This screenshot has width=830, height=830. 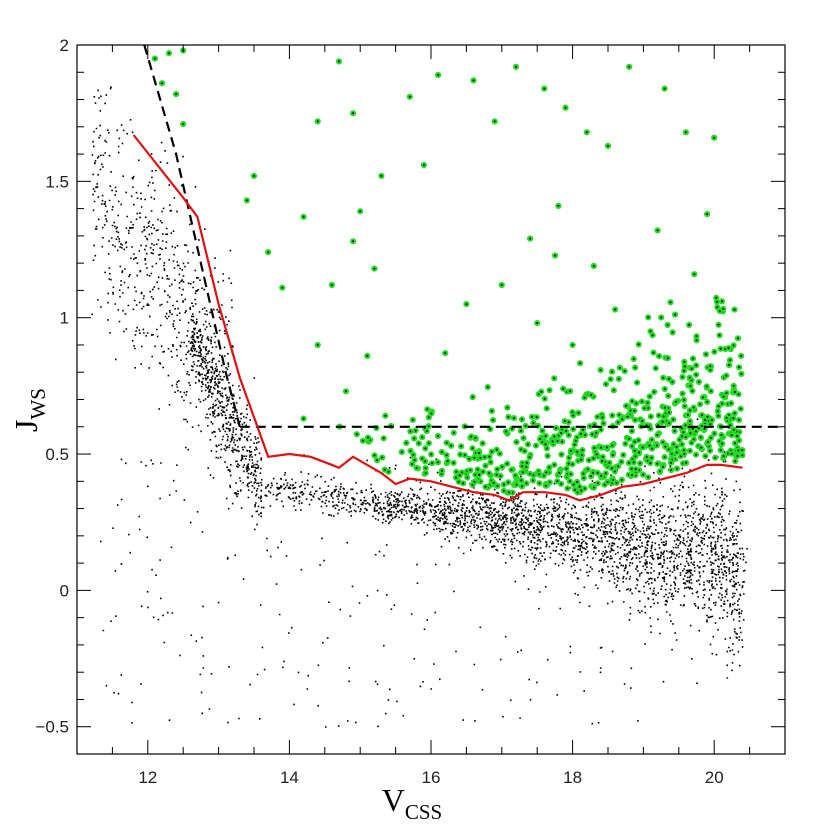 What do you see at coordinates (64, 45) in the screenshot?
I see `y-tick-label: 2` at bounding box center [64, 45].